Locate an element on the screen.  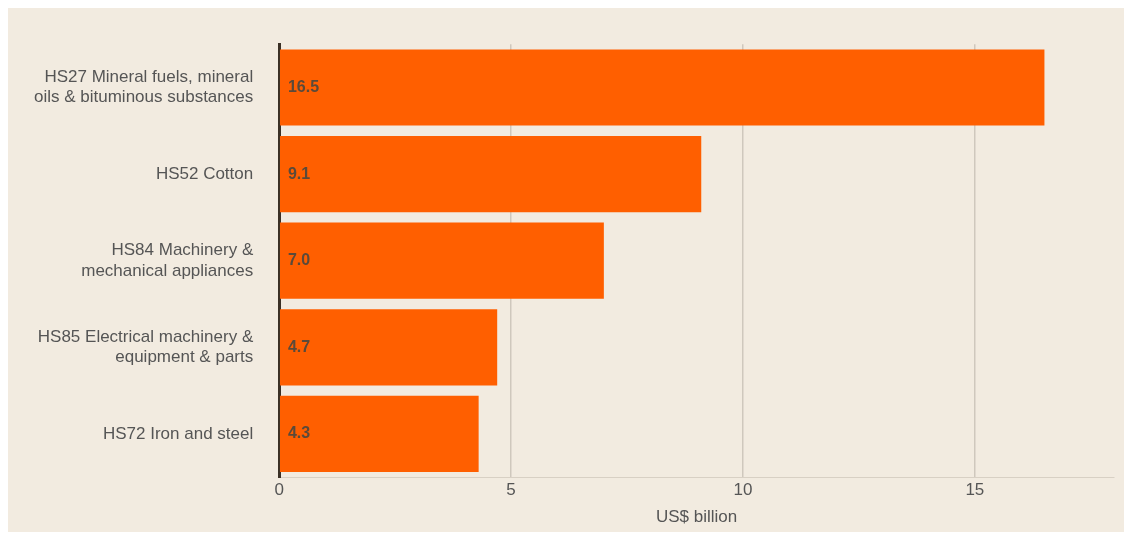
x-tick-label: 0 is located at coordinates (279, 490).